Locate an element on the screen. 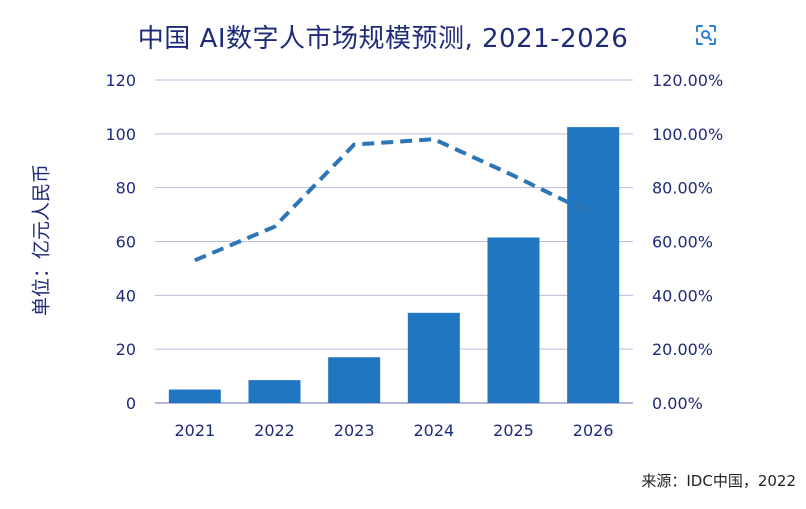 The height and width of the screenshot is (509, 806). y-tick-label: 0 is located at coordinates (131, 403).